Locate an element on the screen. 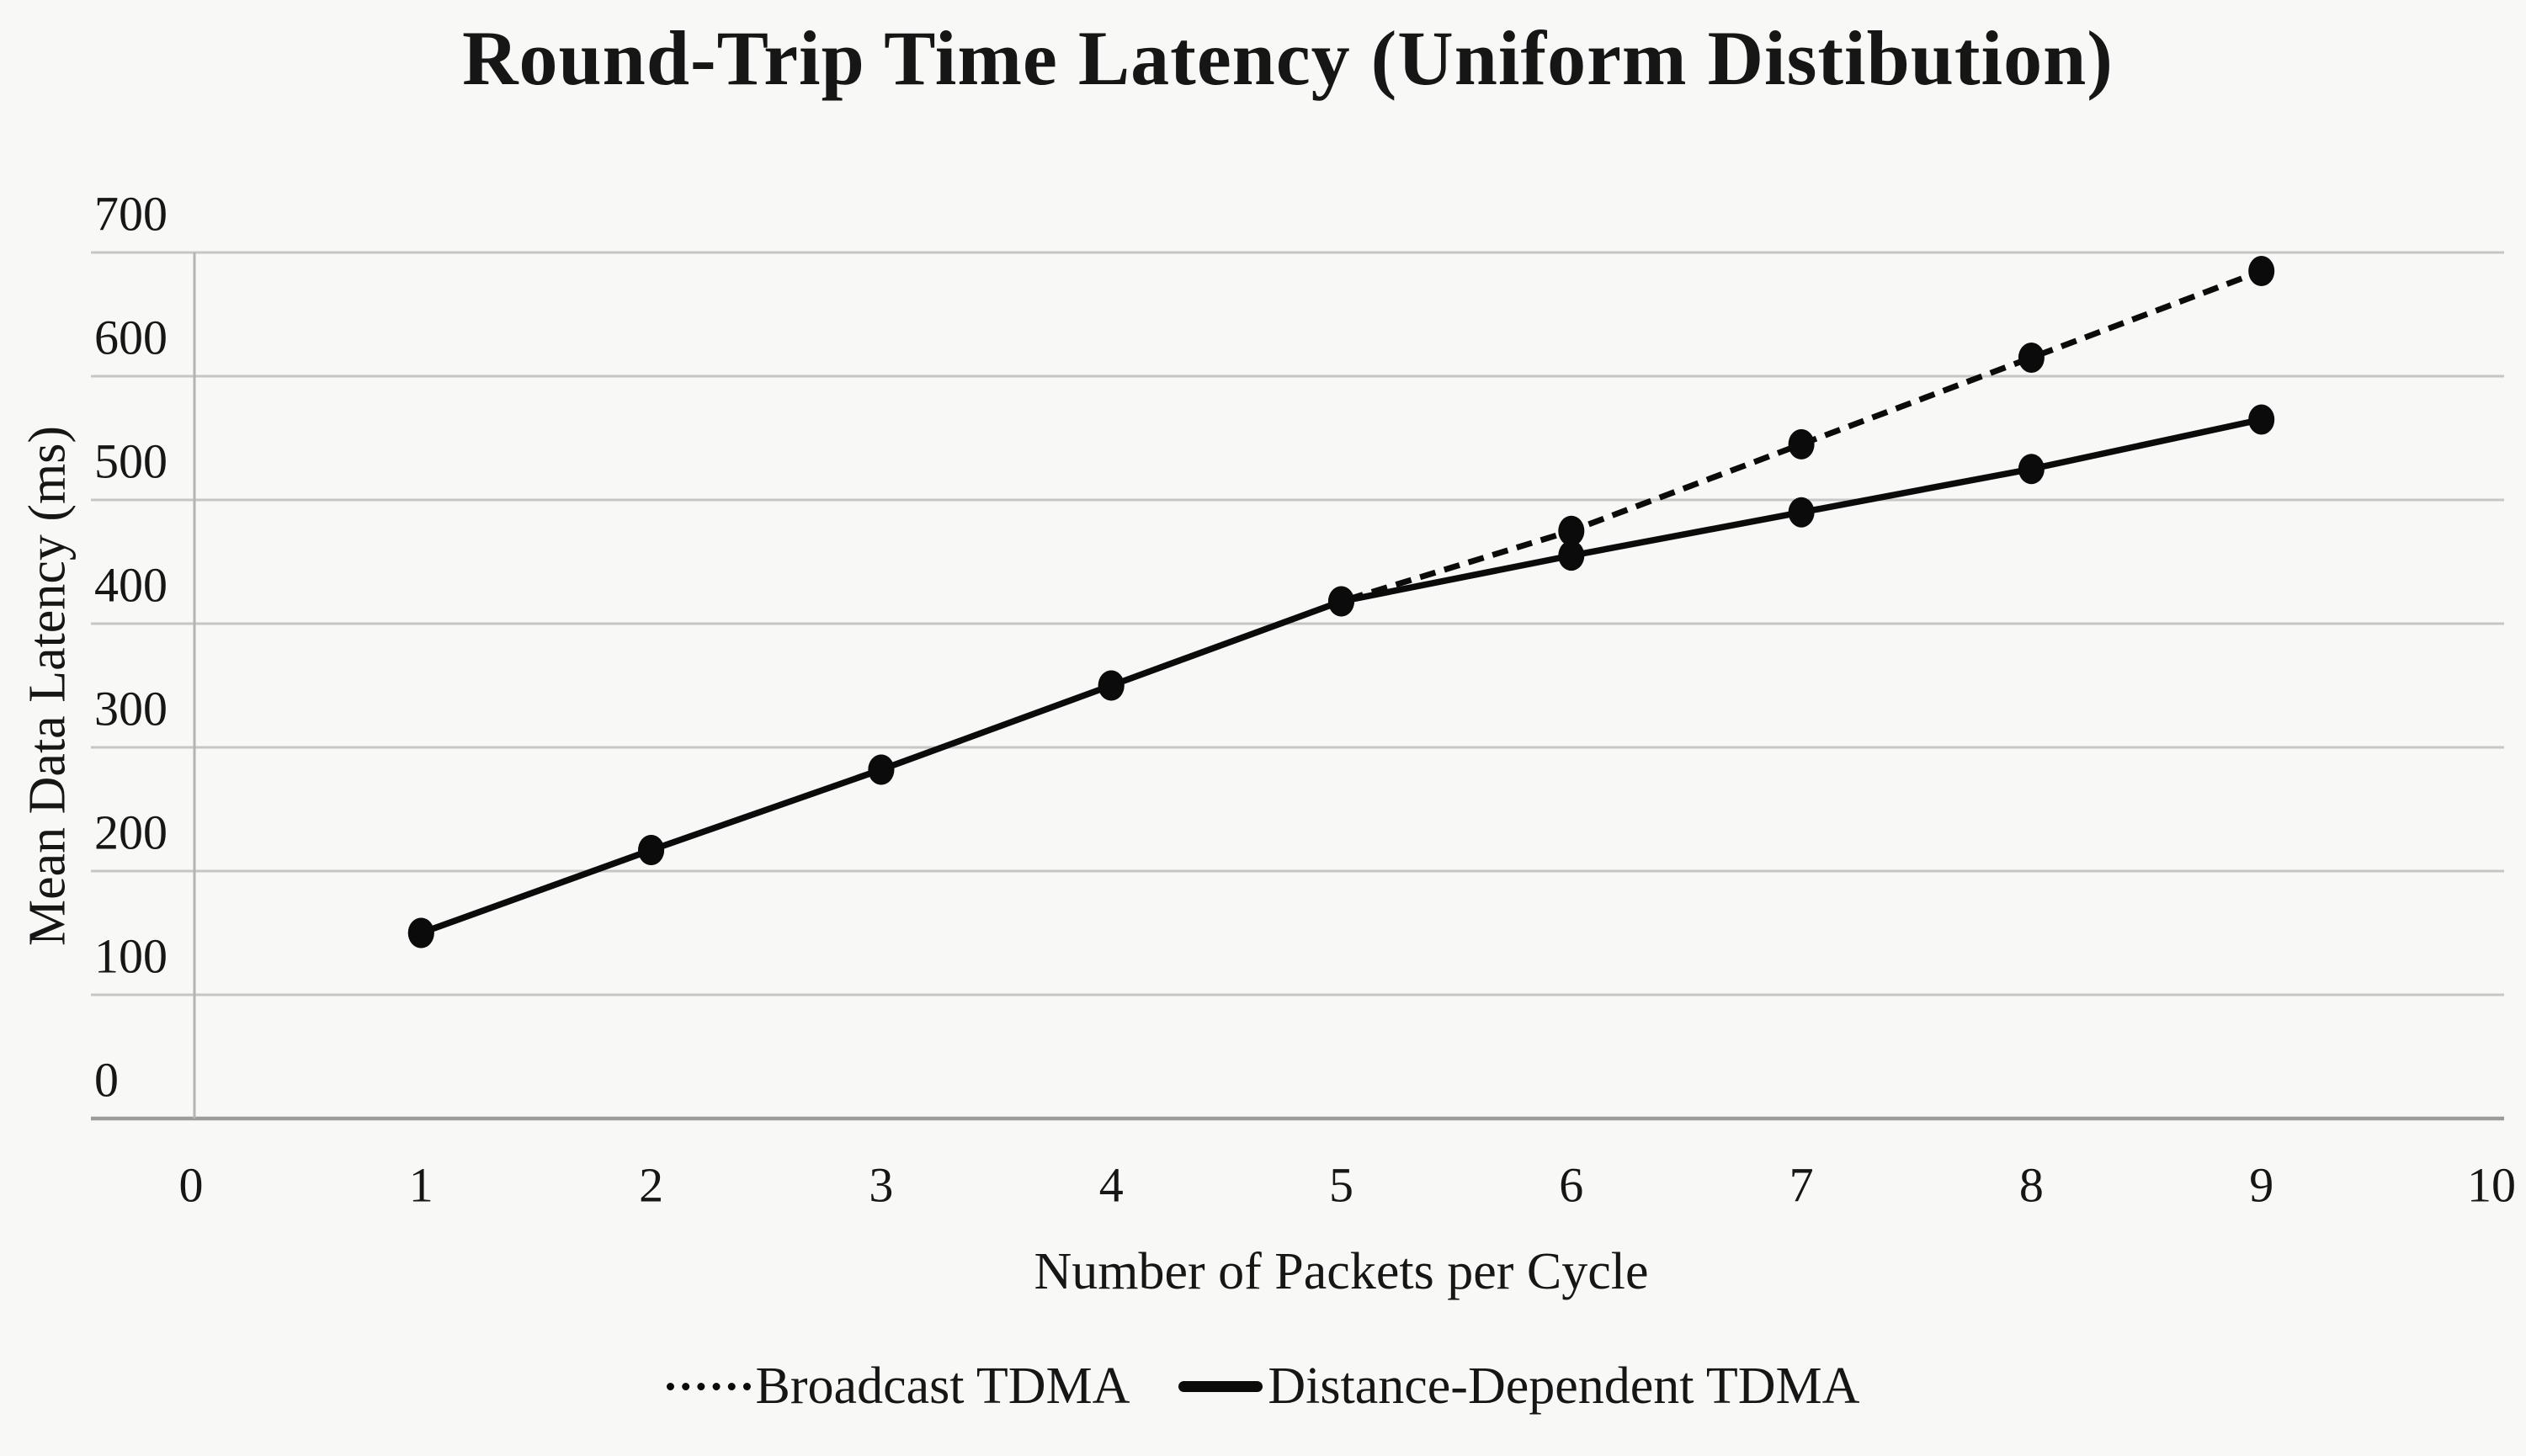 This screenshot has height=1456, width=2526. y-tick-label: 0 is located at coordinates (106, 1080).